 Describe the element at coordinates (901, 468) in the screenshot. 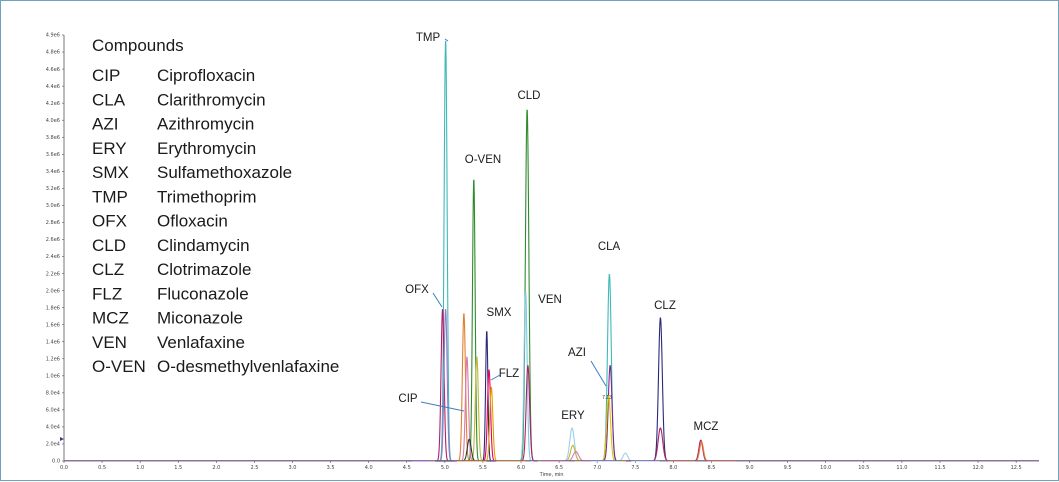

I see `x-tick-label: 11.0` at that location.